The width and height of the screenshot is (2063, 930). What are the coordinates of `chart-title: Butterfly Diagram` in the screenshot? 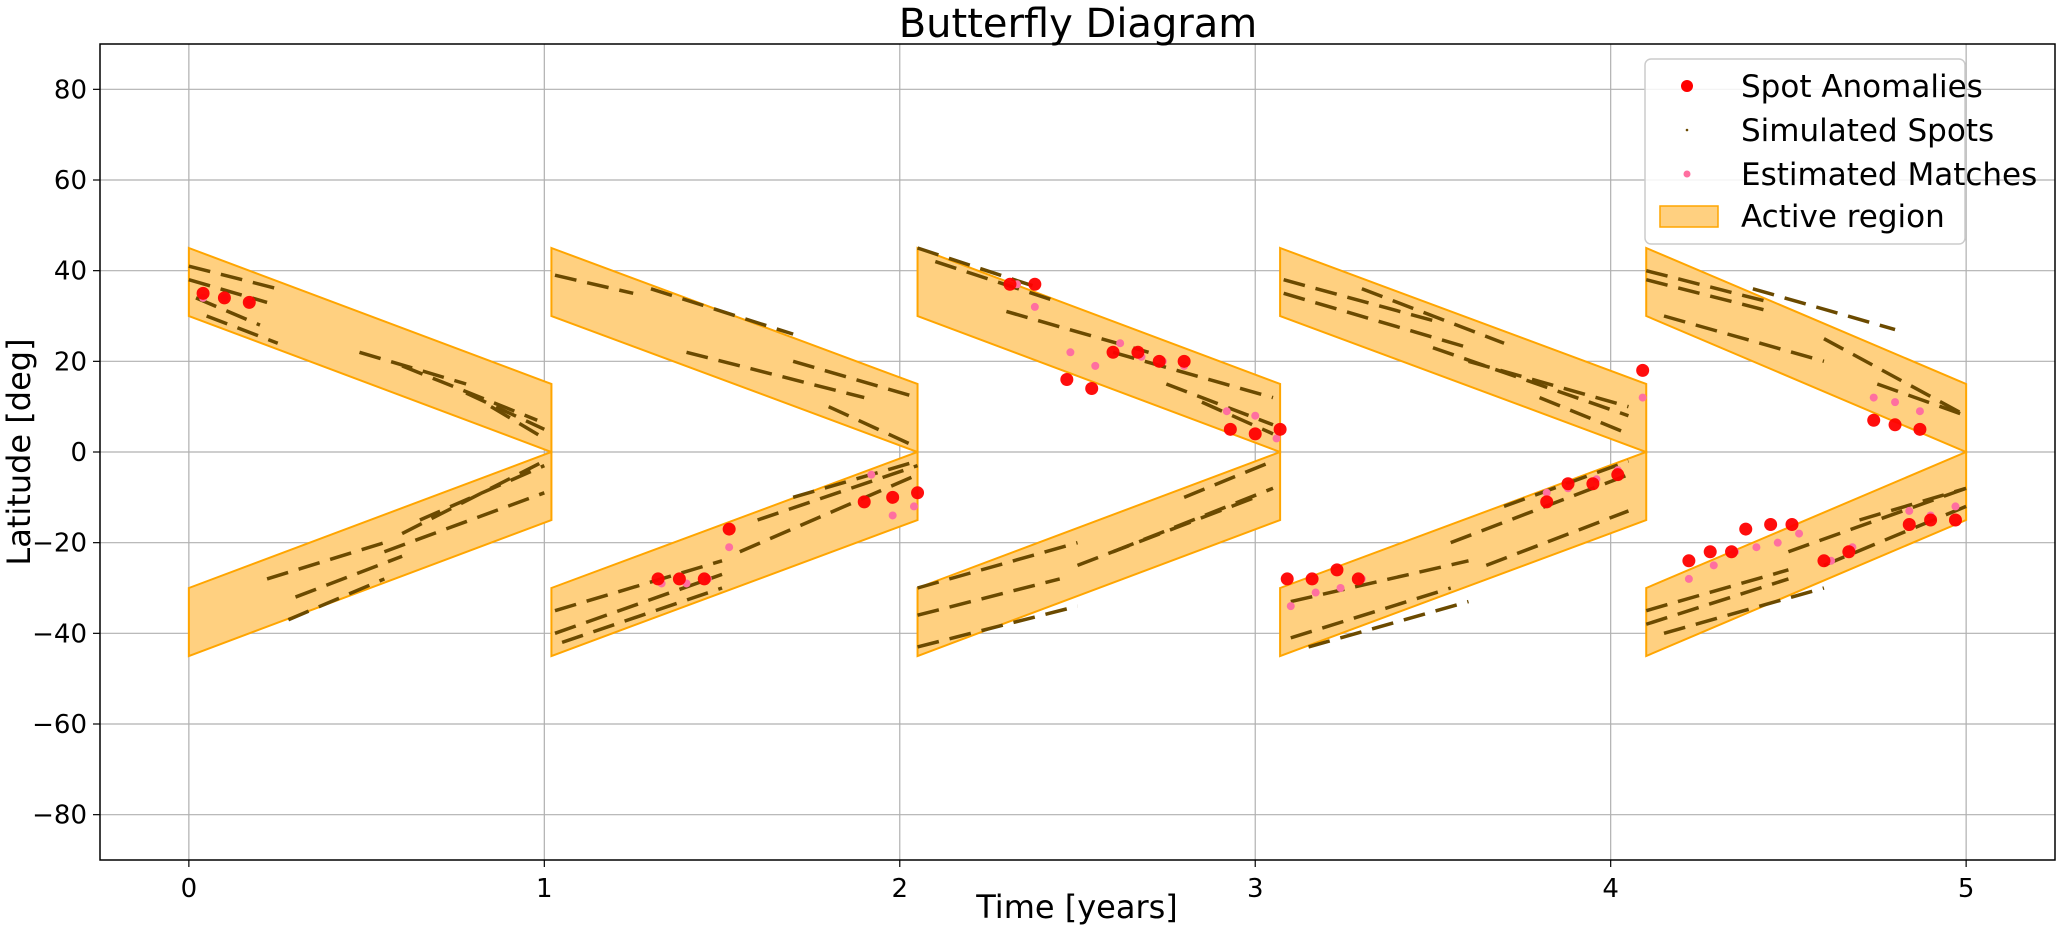 It's located at (1078, 24).